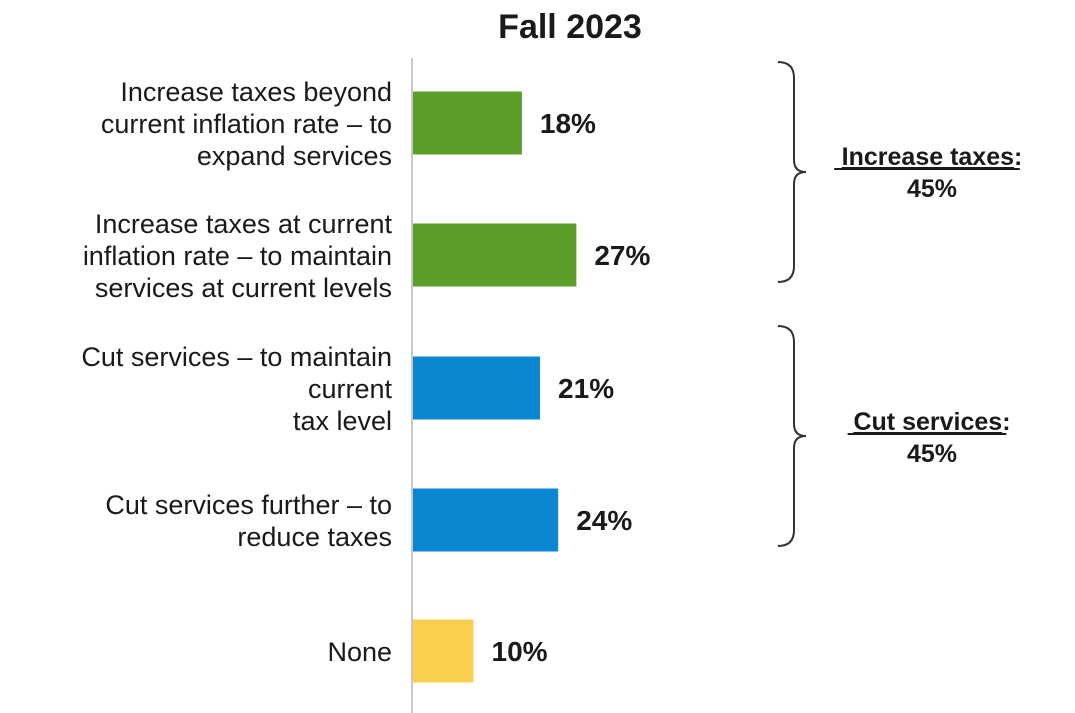 The height and width of the screenshot is (713, 1075). I want to click on value-label-3: 21%, so click(586, 388).